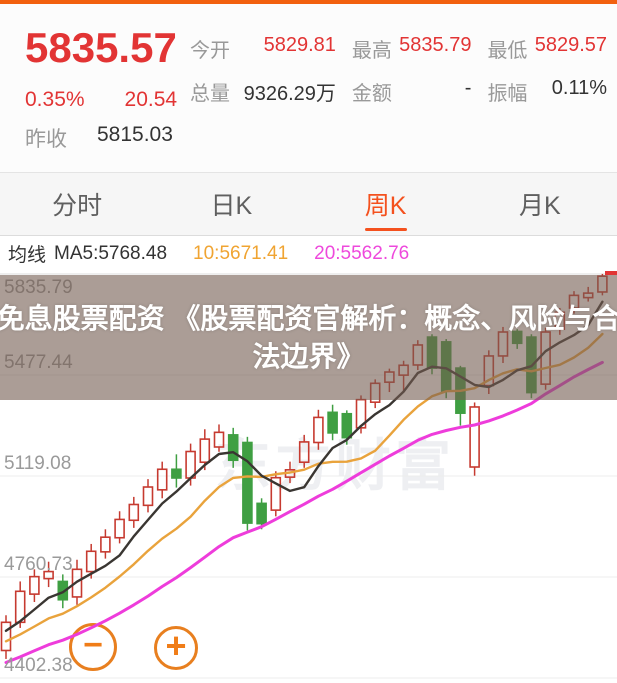 The height and width of the screenshot is (683, 617). I want to click on zoom-in-icon: +, so click(176, 645).